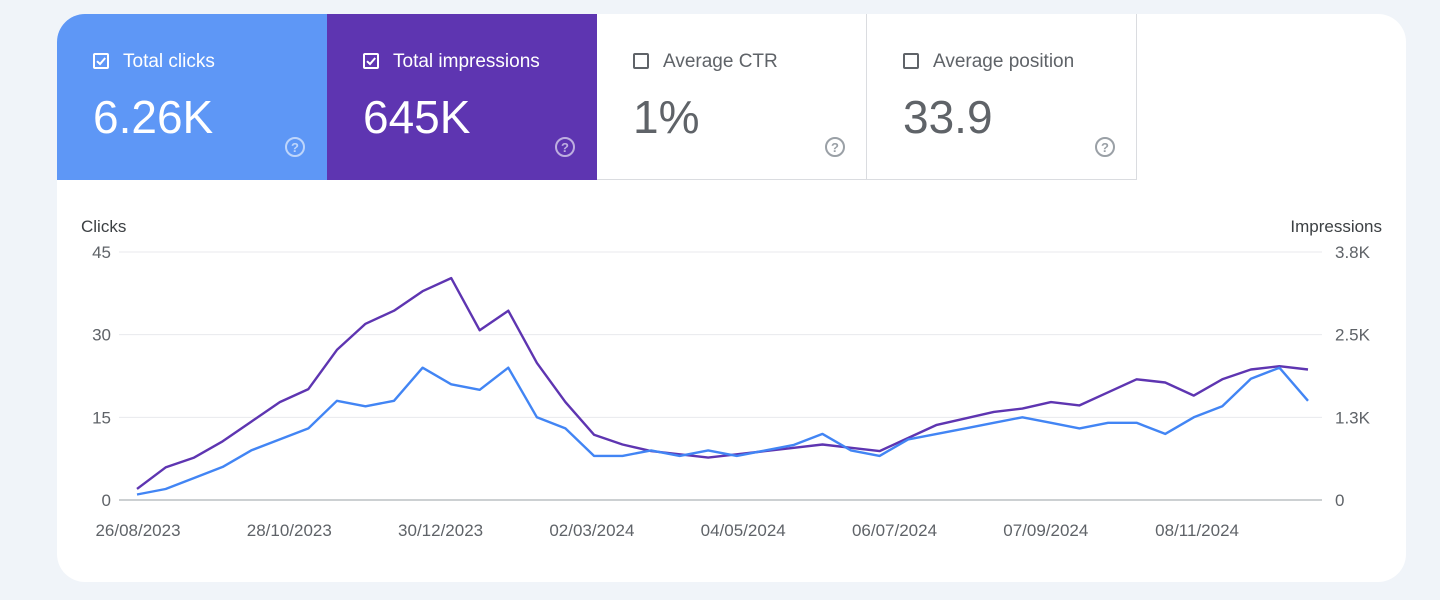 This screenshot has height=600, width=1440. I want to click on y-left-tick-label: 0, so click(106, 500).